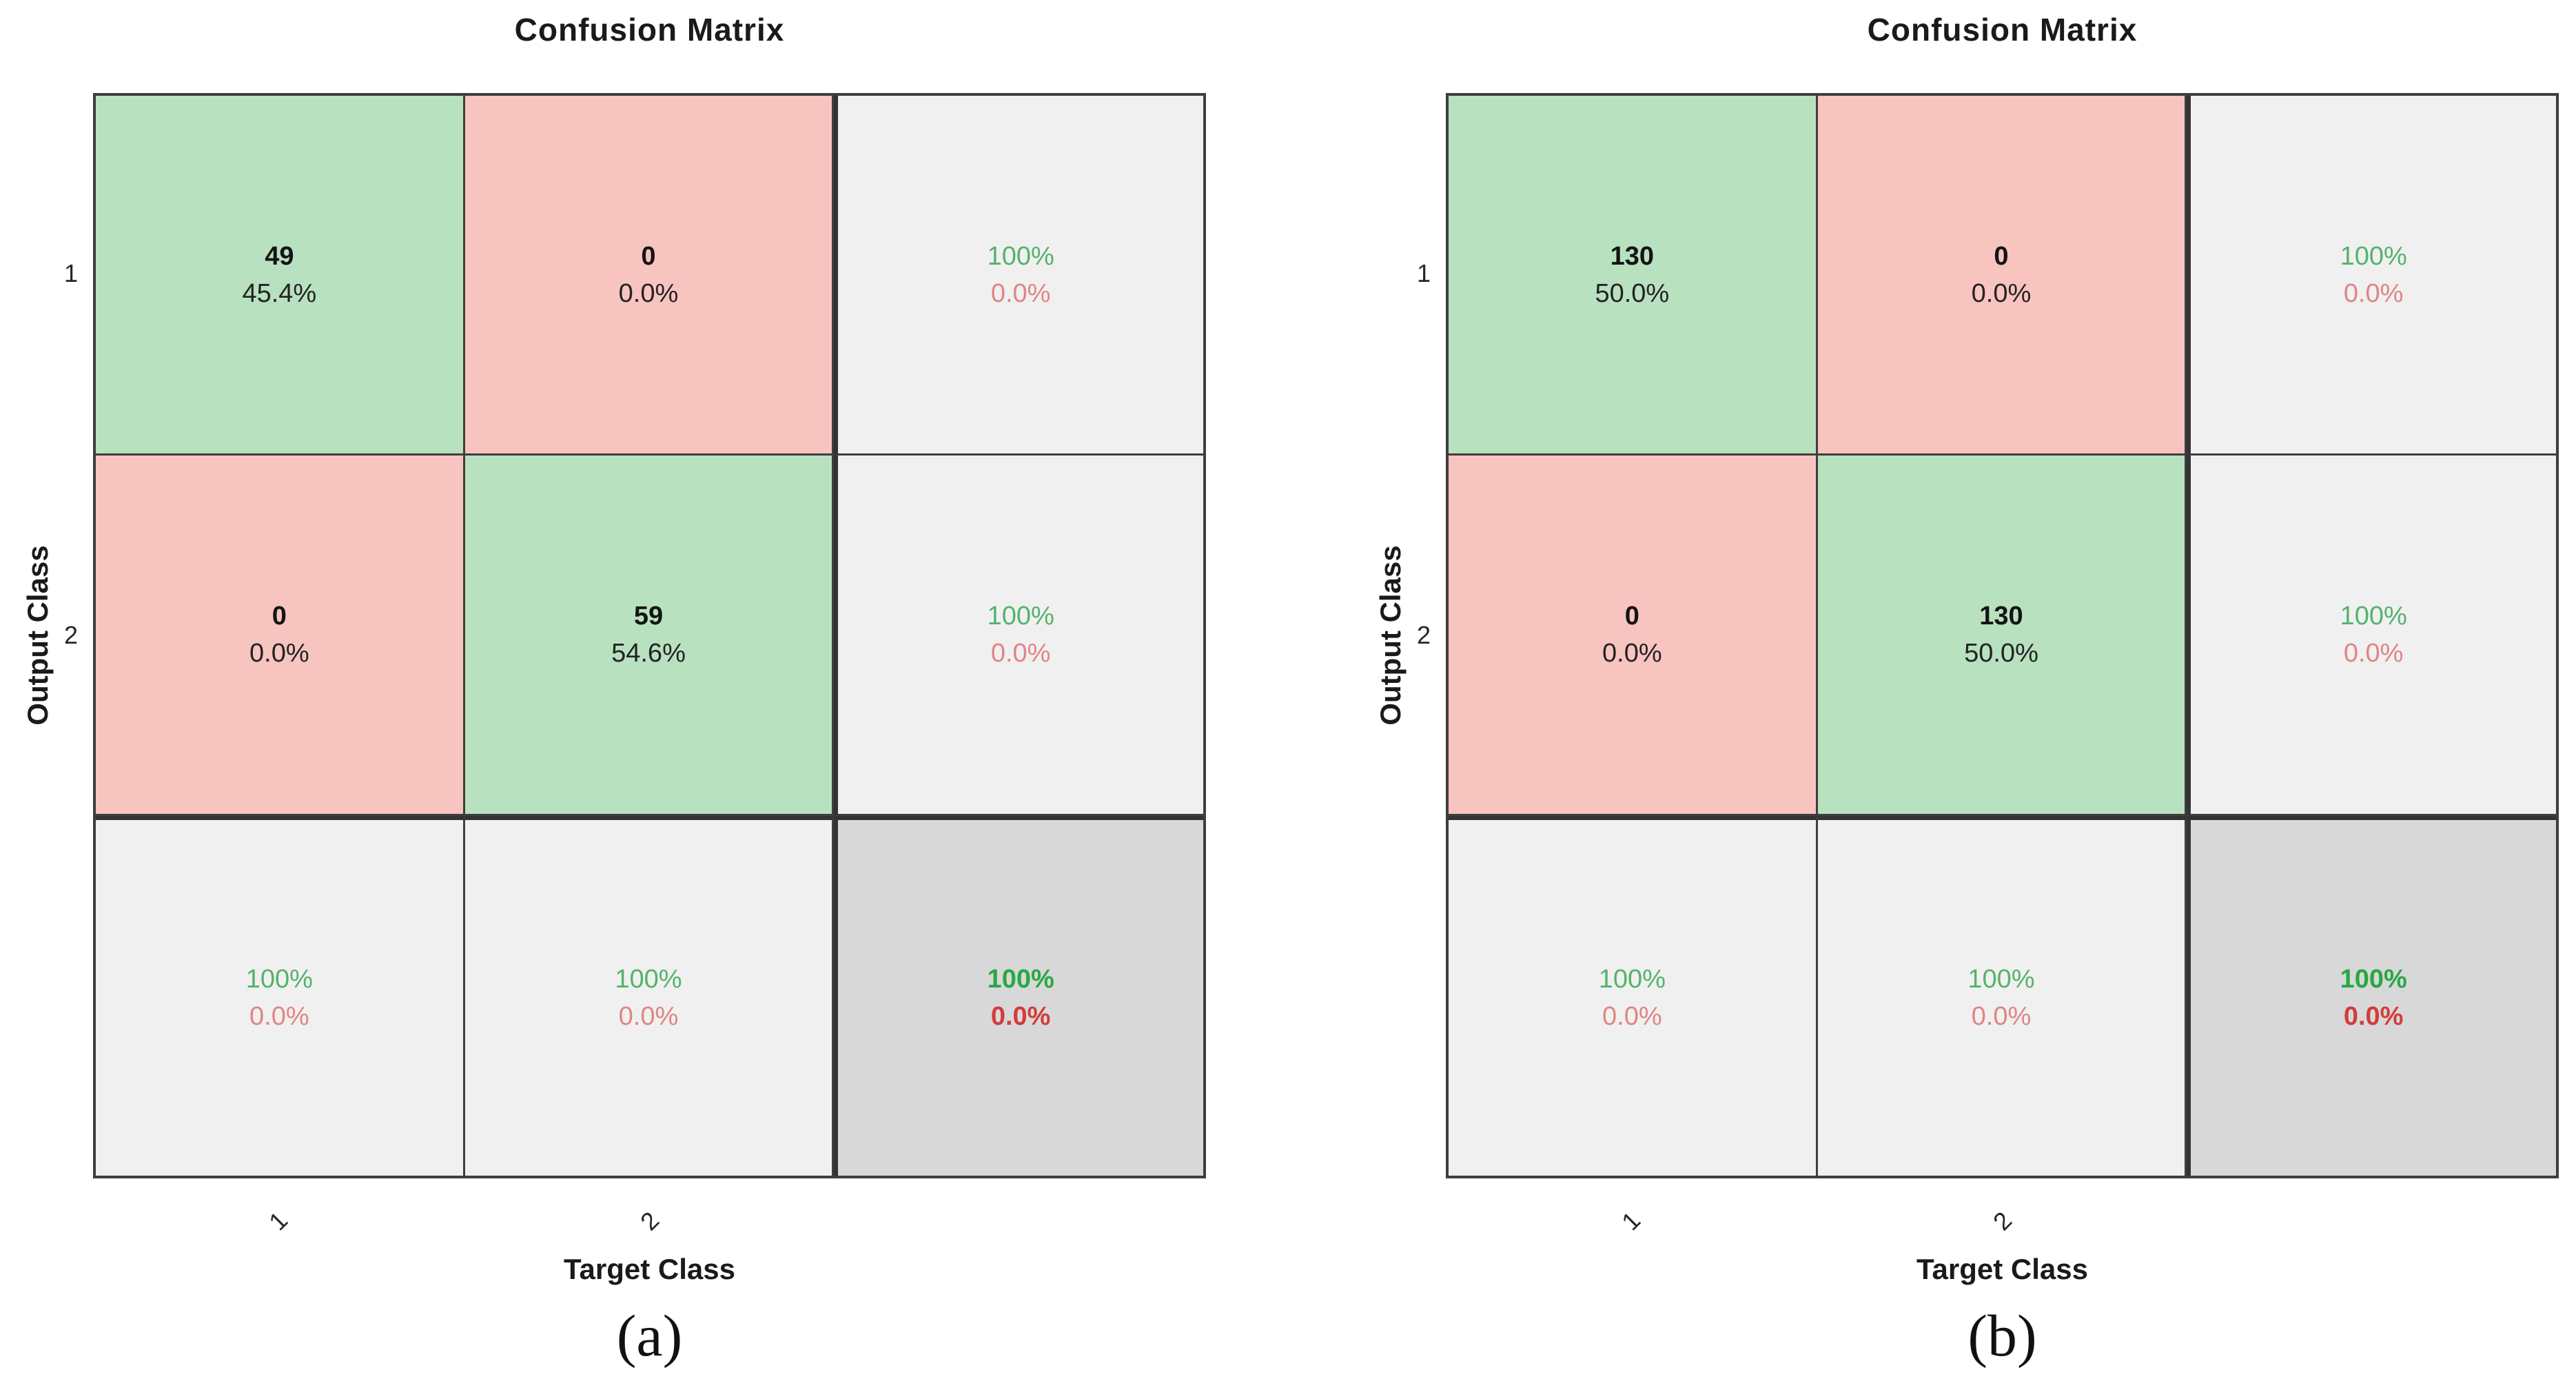  Describe the element at coordinates (279, 293) in the screenshot. I see `cell-percent: 45.4%` at that location.